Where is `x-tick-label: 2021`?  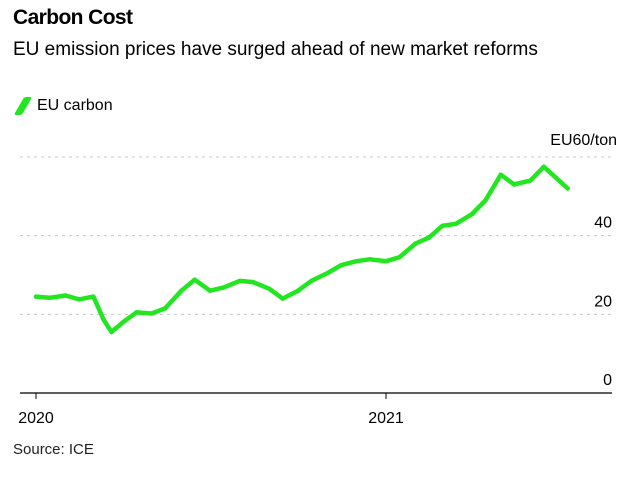 x-tick-label: 2021 is located at coordinates (386, 418).